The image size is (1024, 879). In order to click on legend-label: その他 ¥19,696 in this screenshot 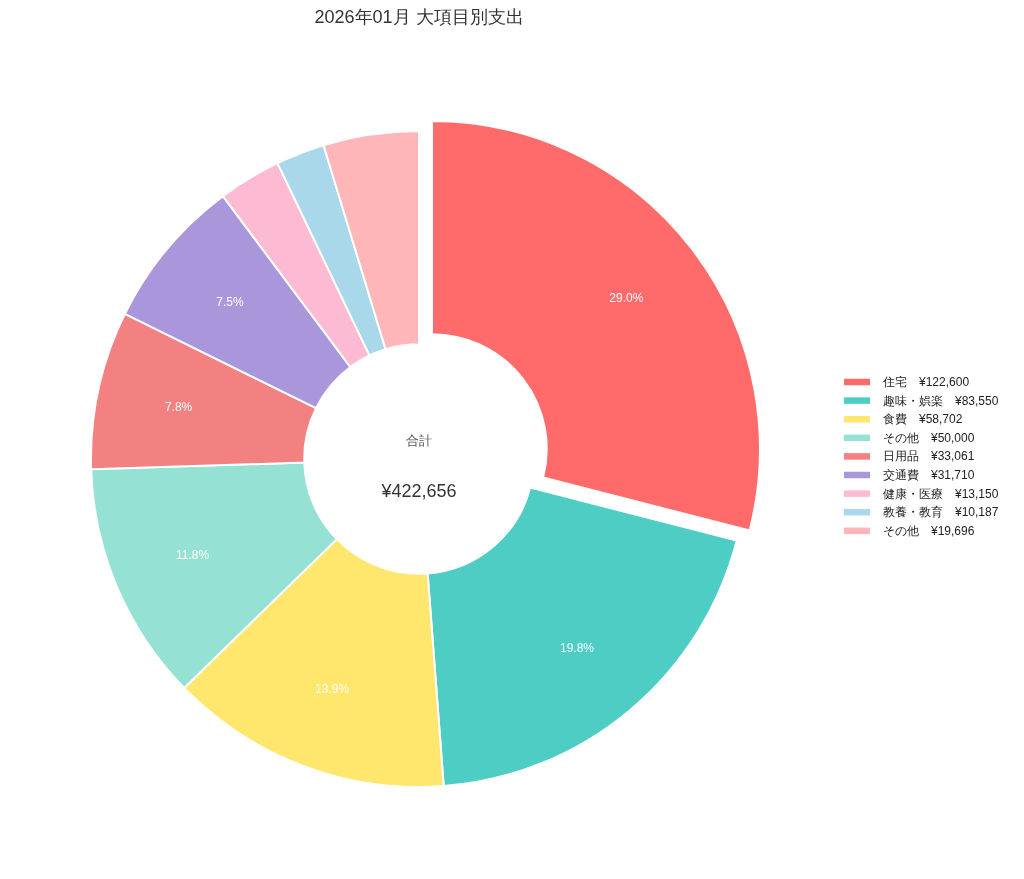, I will do `click(929, 530)`.